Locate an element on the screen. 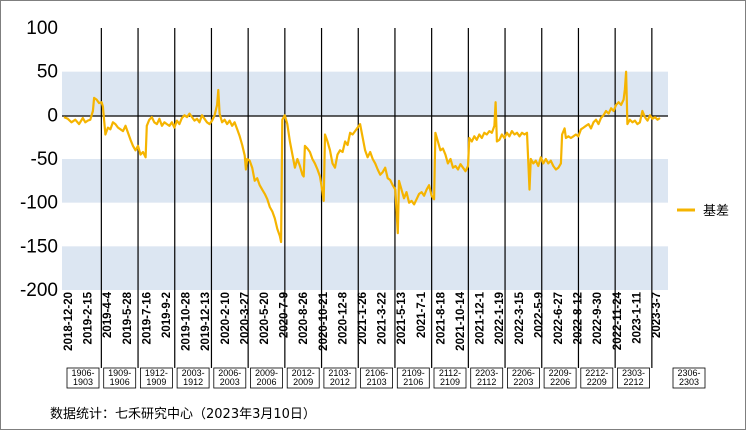 This screenshot has height=430, width=746. x-tick-label: 2022-1-19 is located at coordinates (500, 318).